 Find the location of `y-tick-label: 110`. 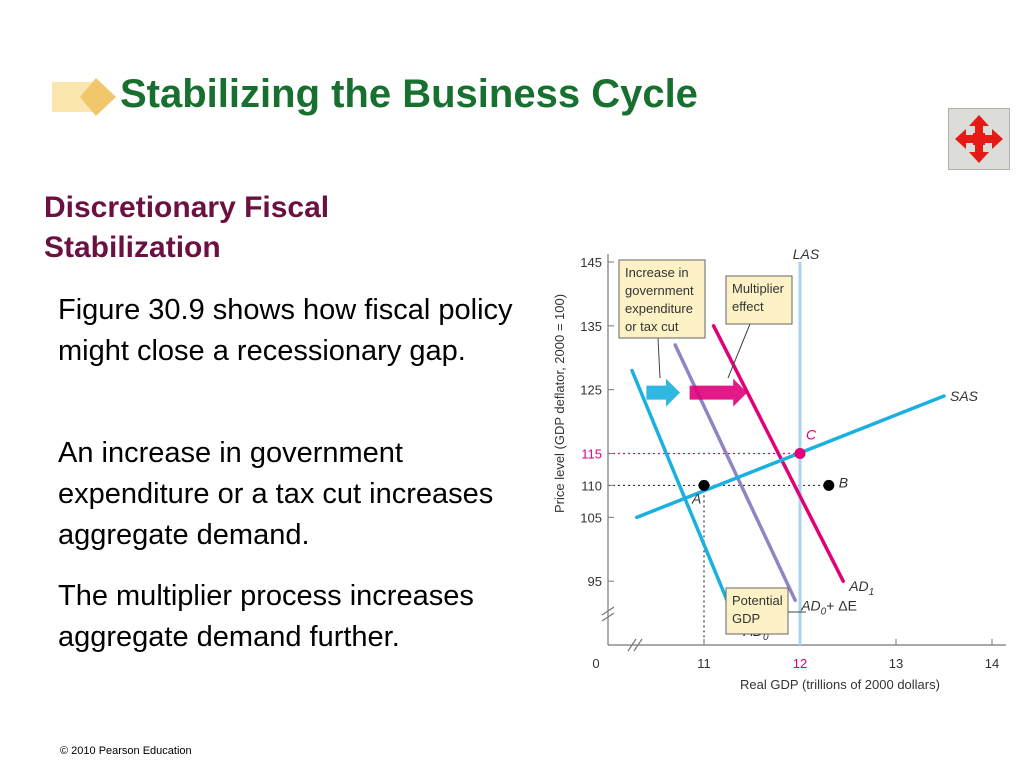

y-tick-label: 110 is located at coordinates (591, 485).